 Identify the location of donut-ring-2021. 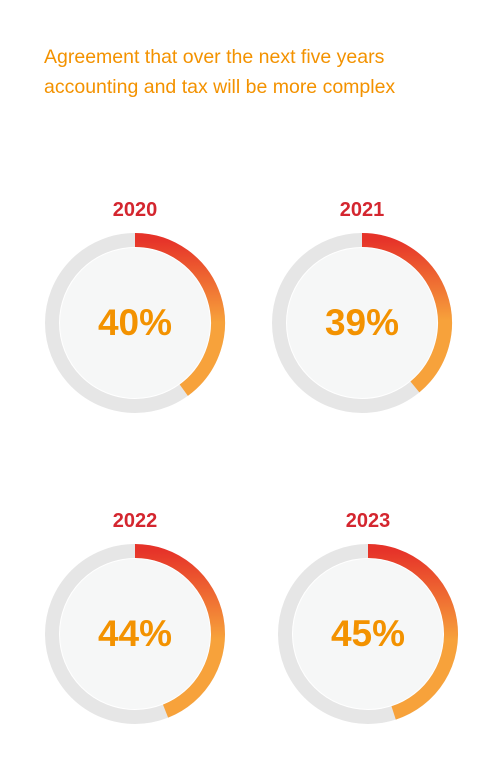
(362, 323).